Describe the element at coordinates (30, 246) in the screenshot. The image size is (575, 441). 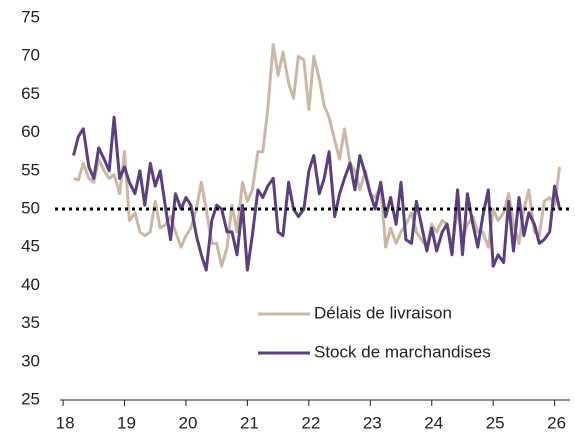
I see `y-tick-label: 45` at that location.